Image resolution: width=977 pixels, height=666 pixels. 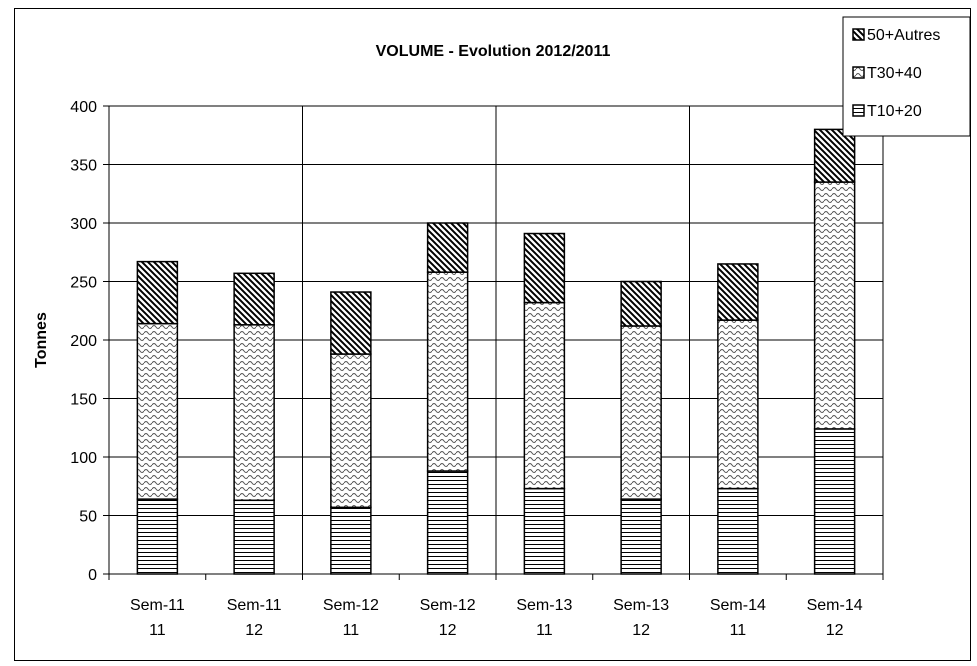 I want to click on y-axis-label: Tonnes, so click(x=41, y=340).